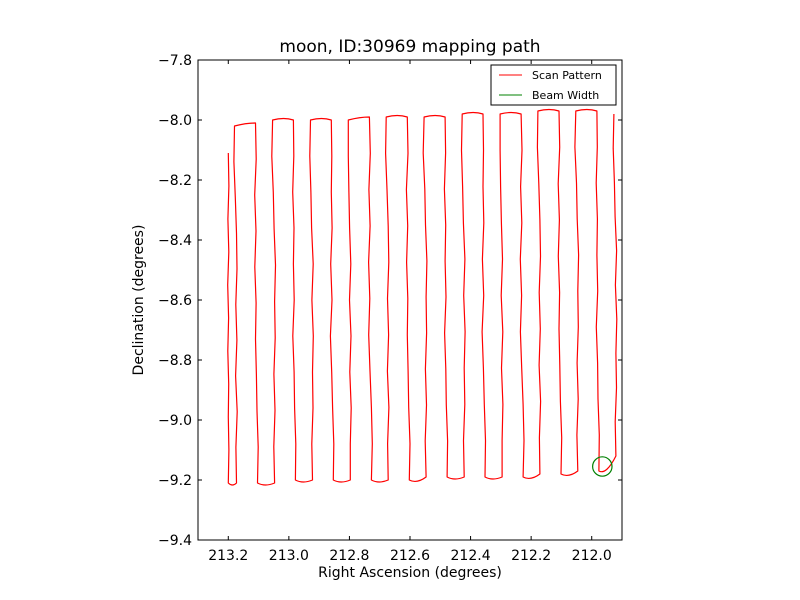 The image size is (800, 600). What do you see at coordinates (531, 556) in the screenshot?
I see `x-tick-label: 212.2` at bounding box center [531, 556].